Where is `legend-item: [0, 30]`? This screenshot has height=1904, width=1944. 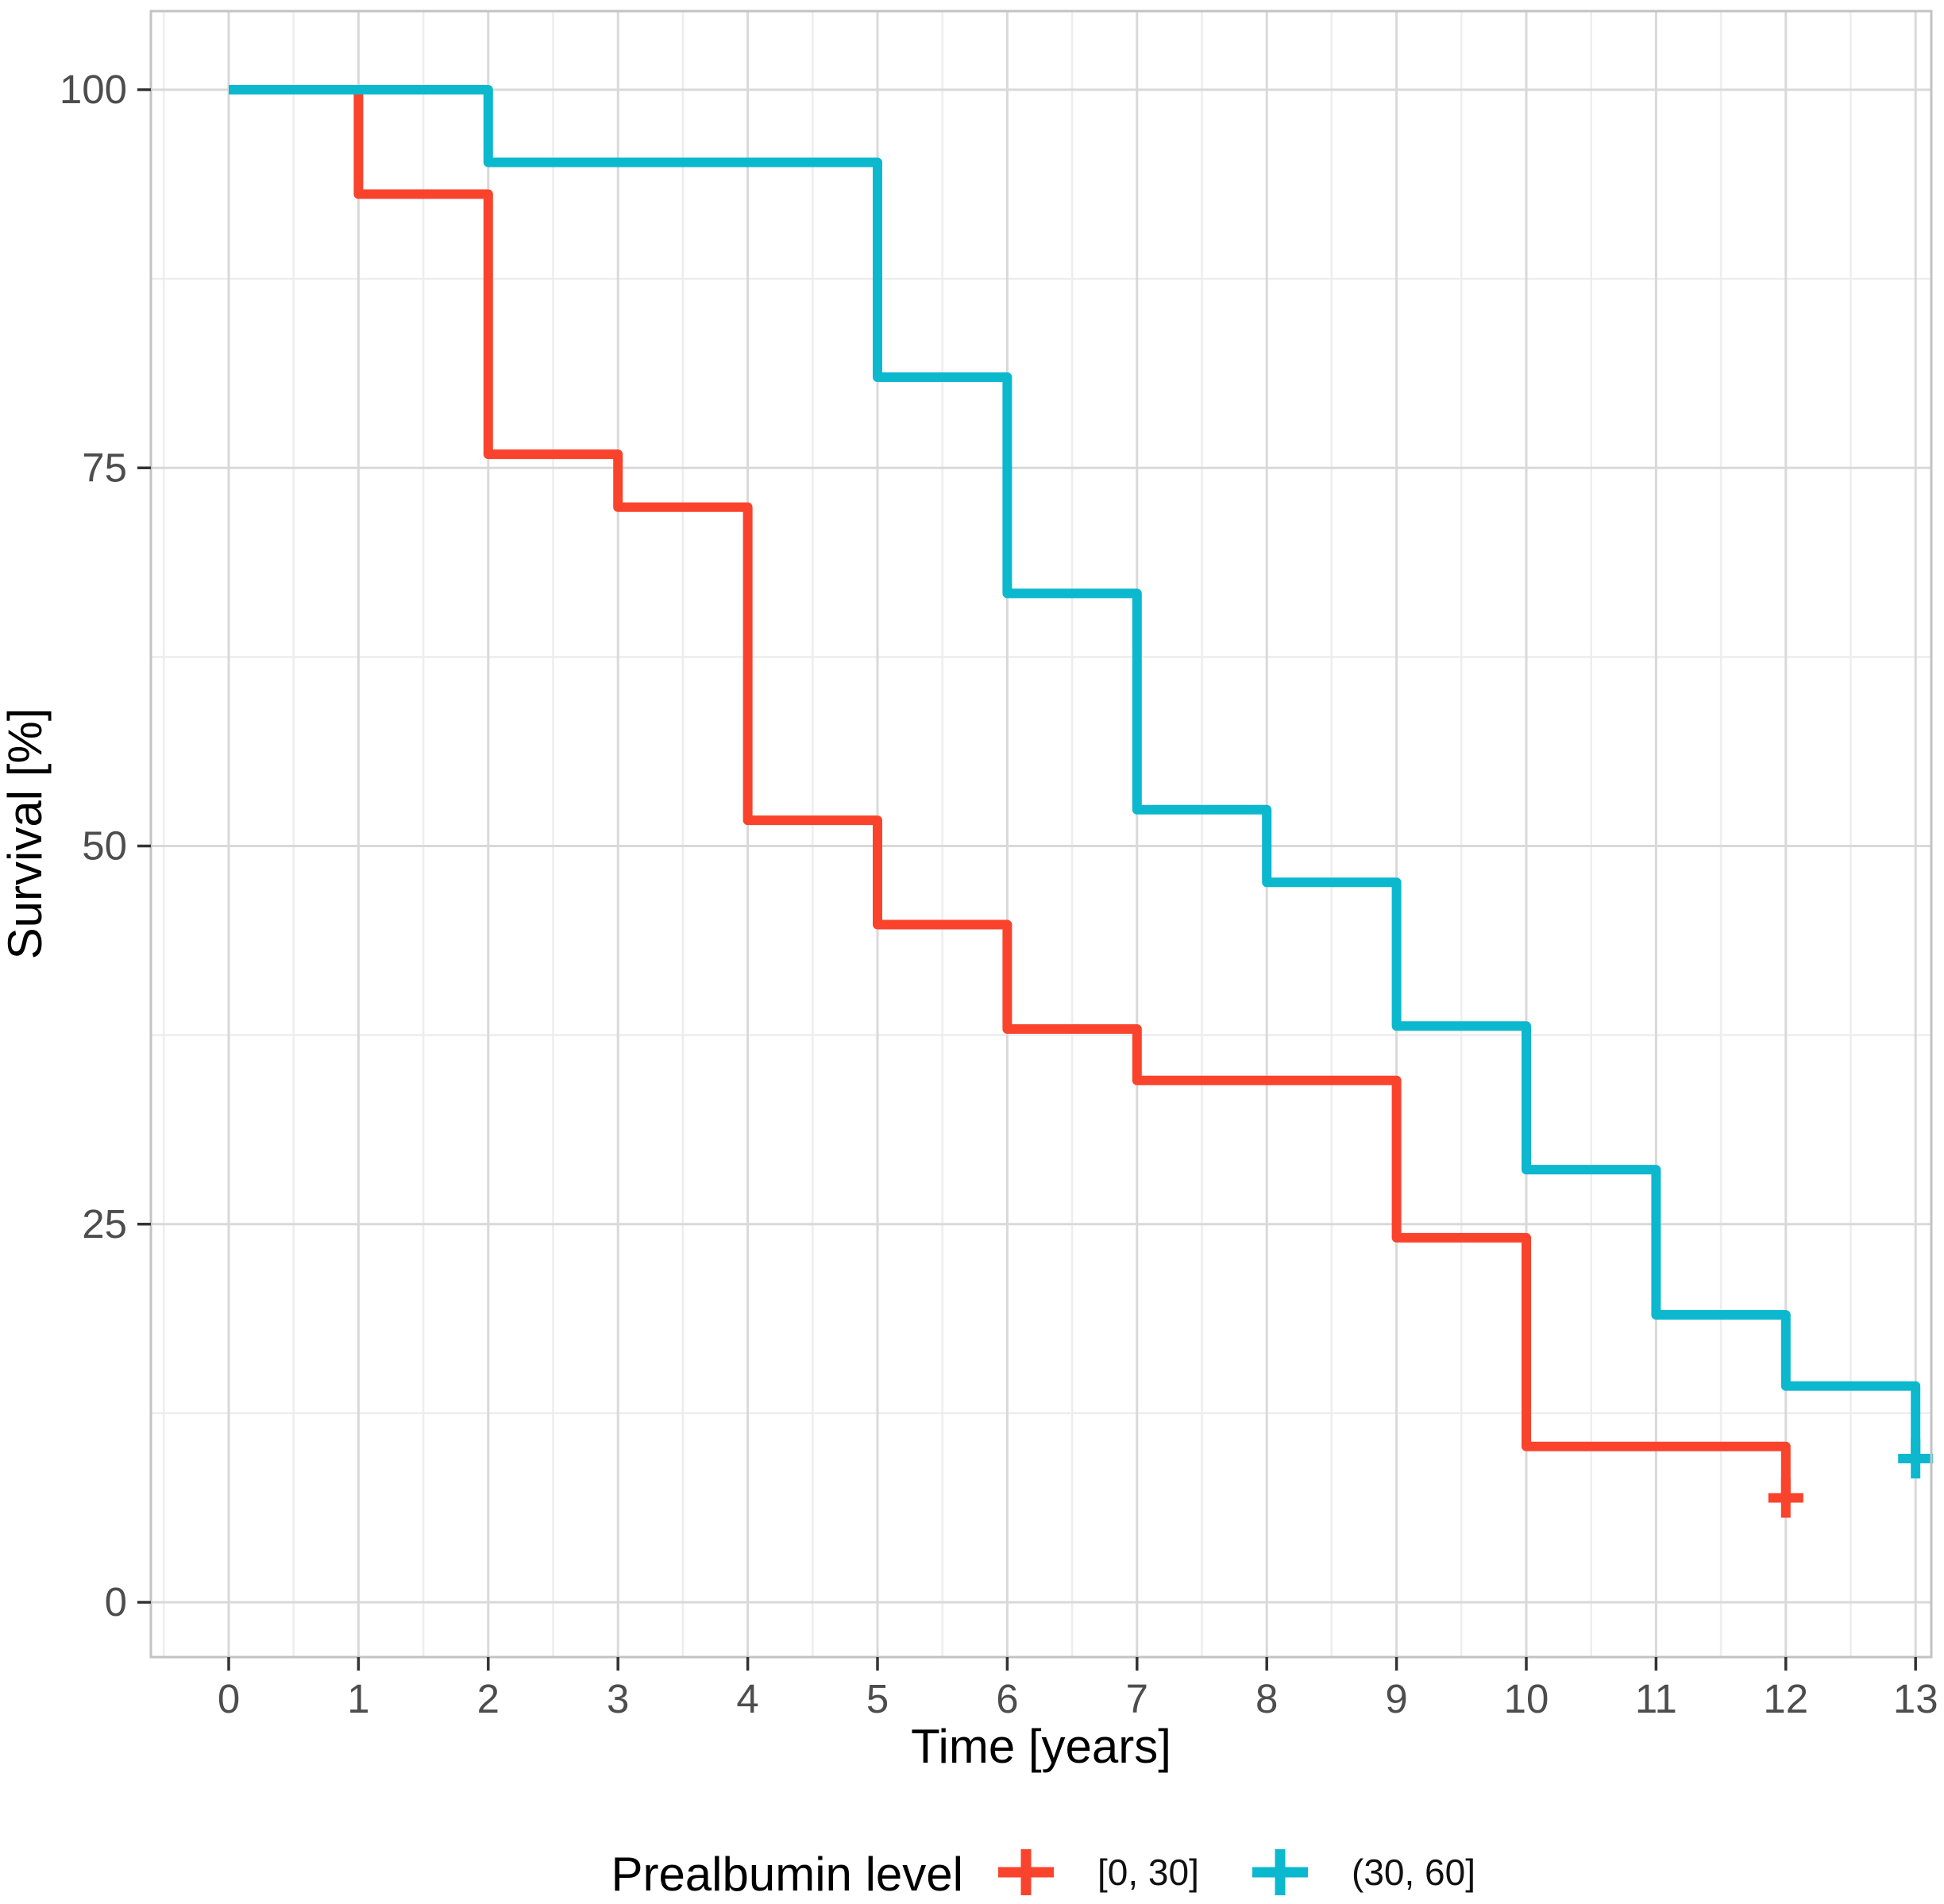 legend-item: [0, 30] is located at coordinates (1098, 1872).